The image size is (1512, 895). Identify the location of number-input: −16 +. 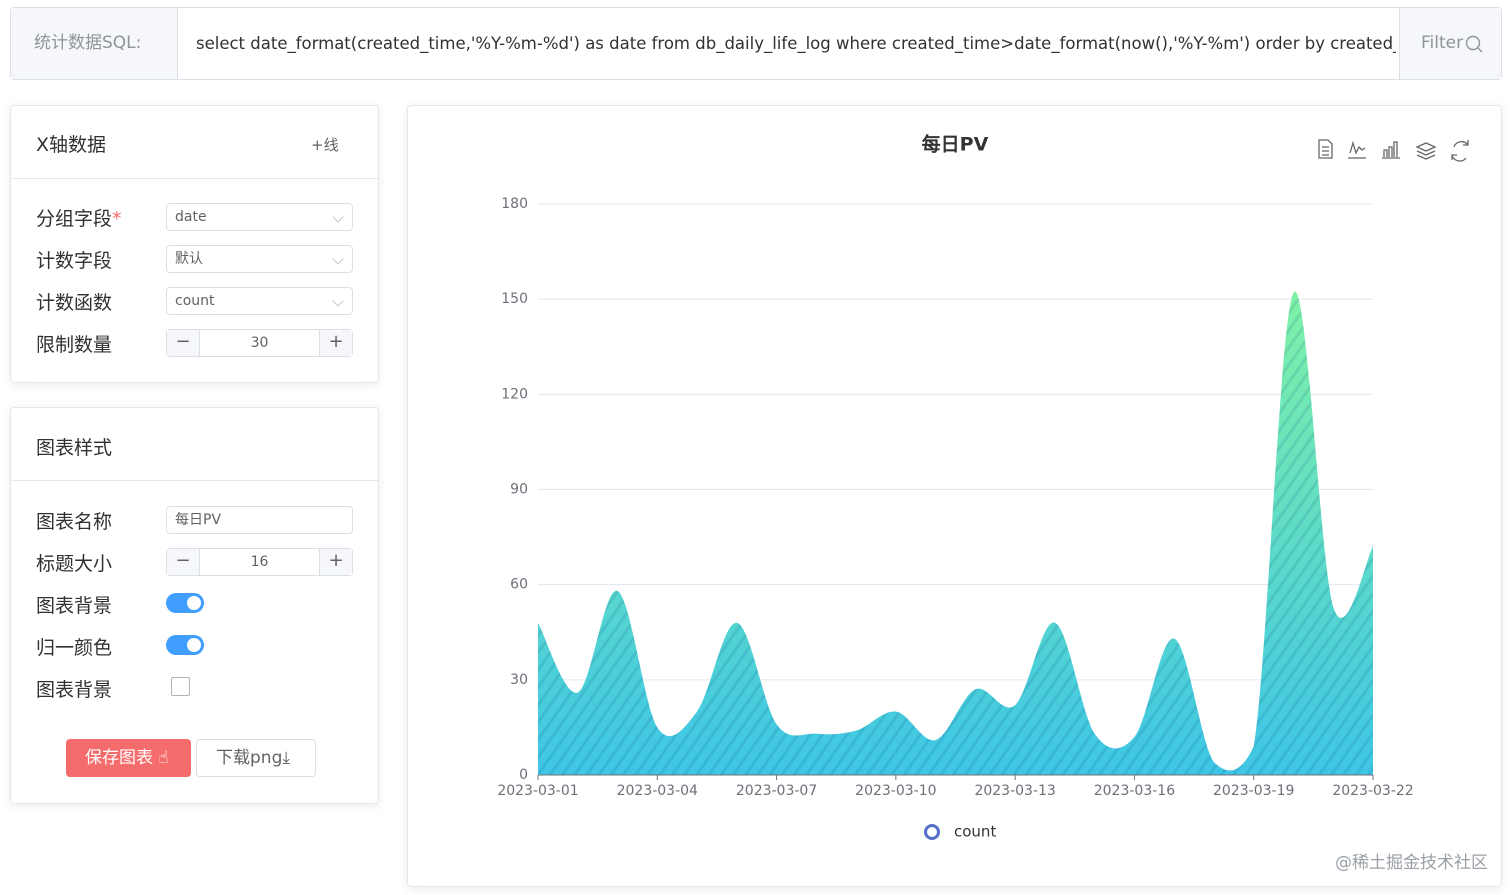
(259, 562).